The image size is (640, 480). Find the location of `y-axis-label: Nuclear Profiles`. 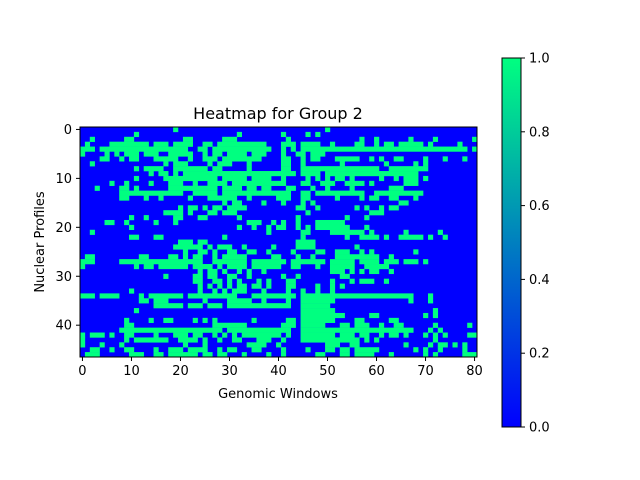

y-axis-label: Nuclear Profiles is located at coordinates (40, 242).